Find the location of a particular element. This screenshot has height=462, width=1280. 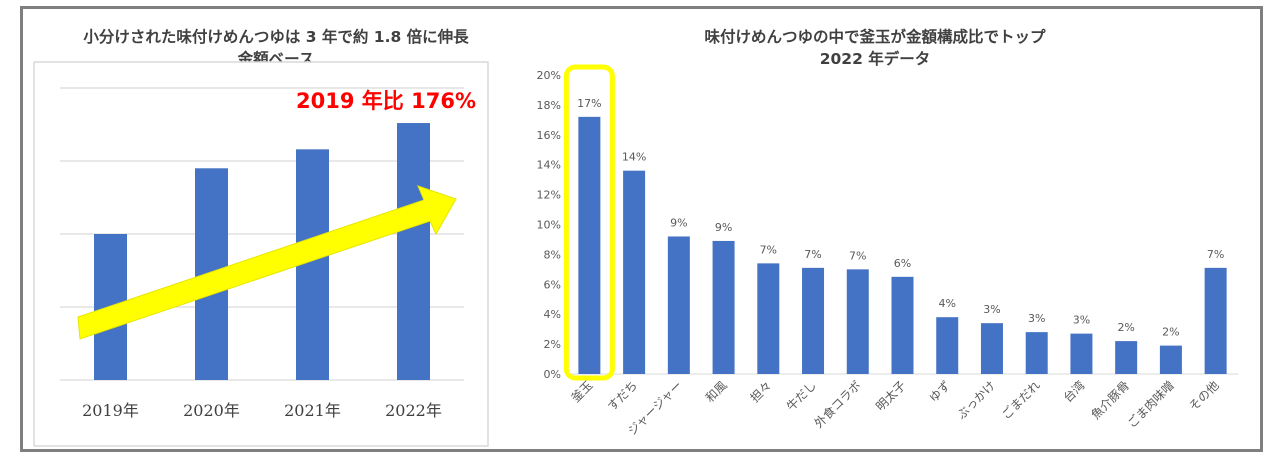

right-y-tick-label: 20% is located at coordinates (549, 75).